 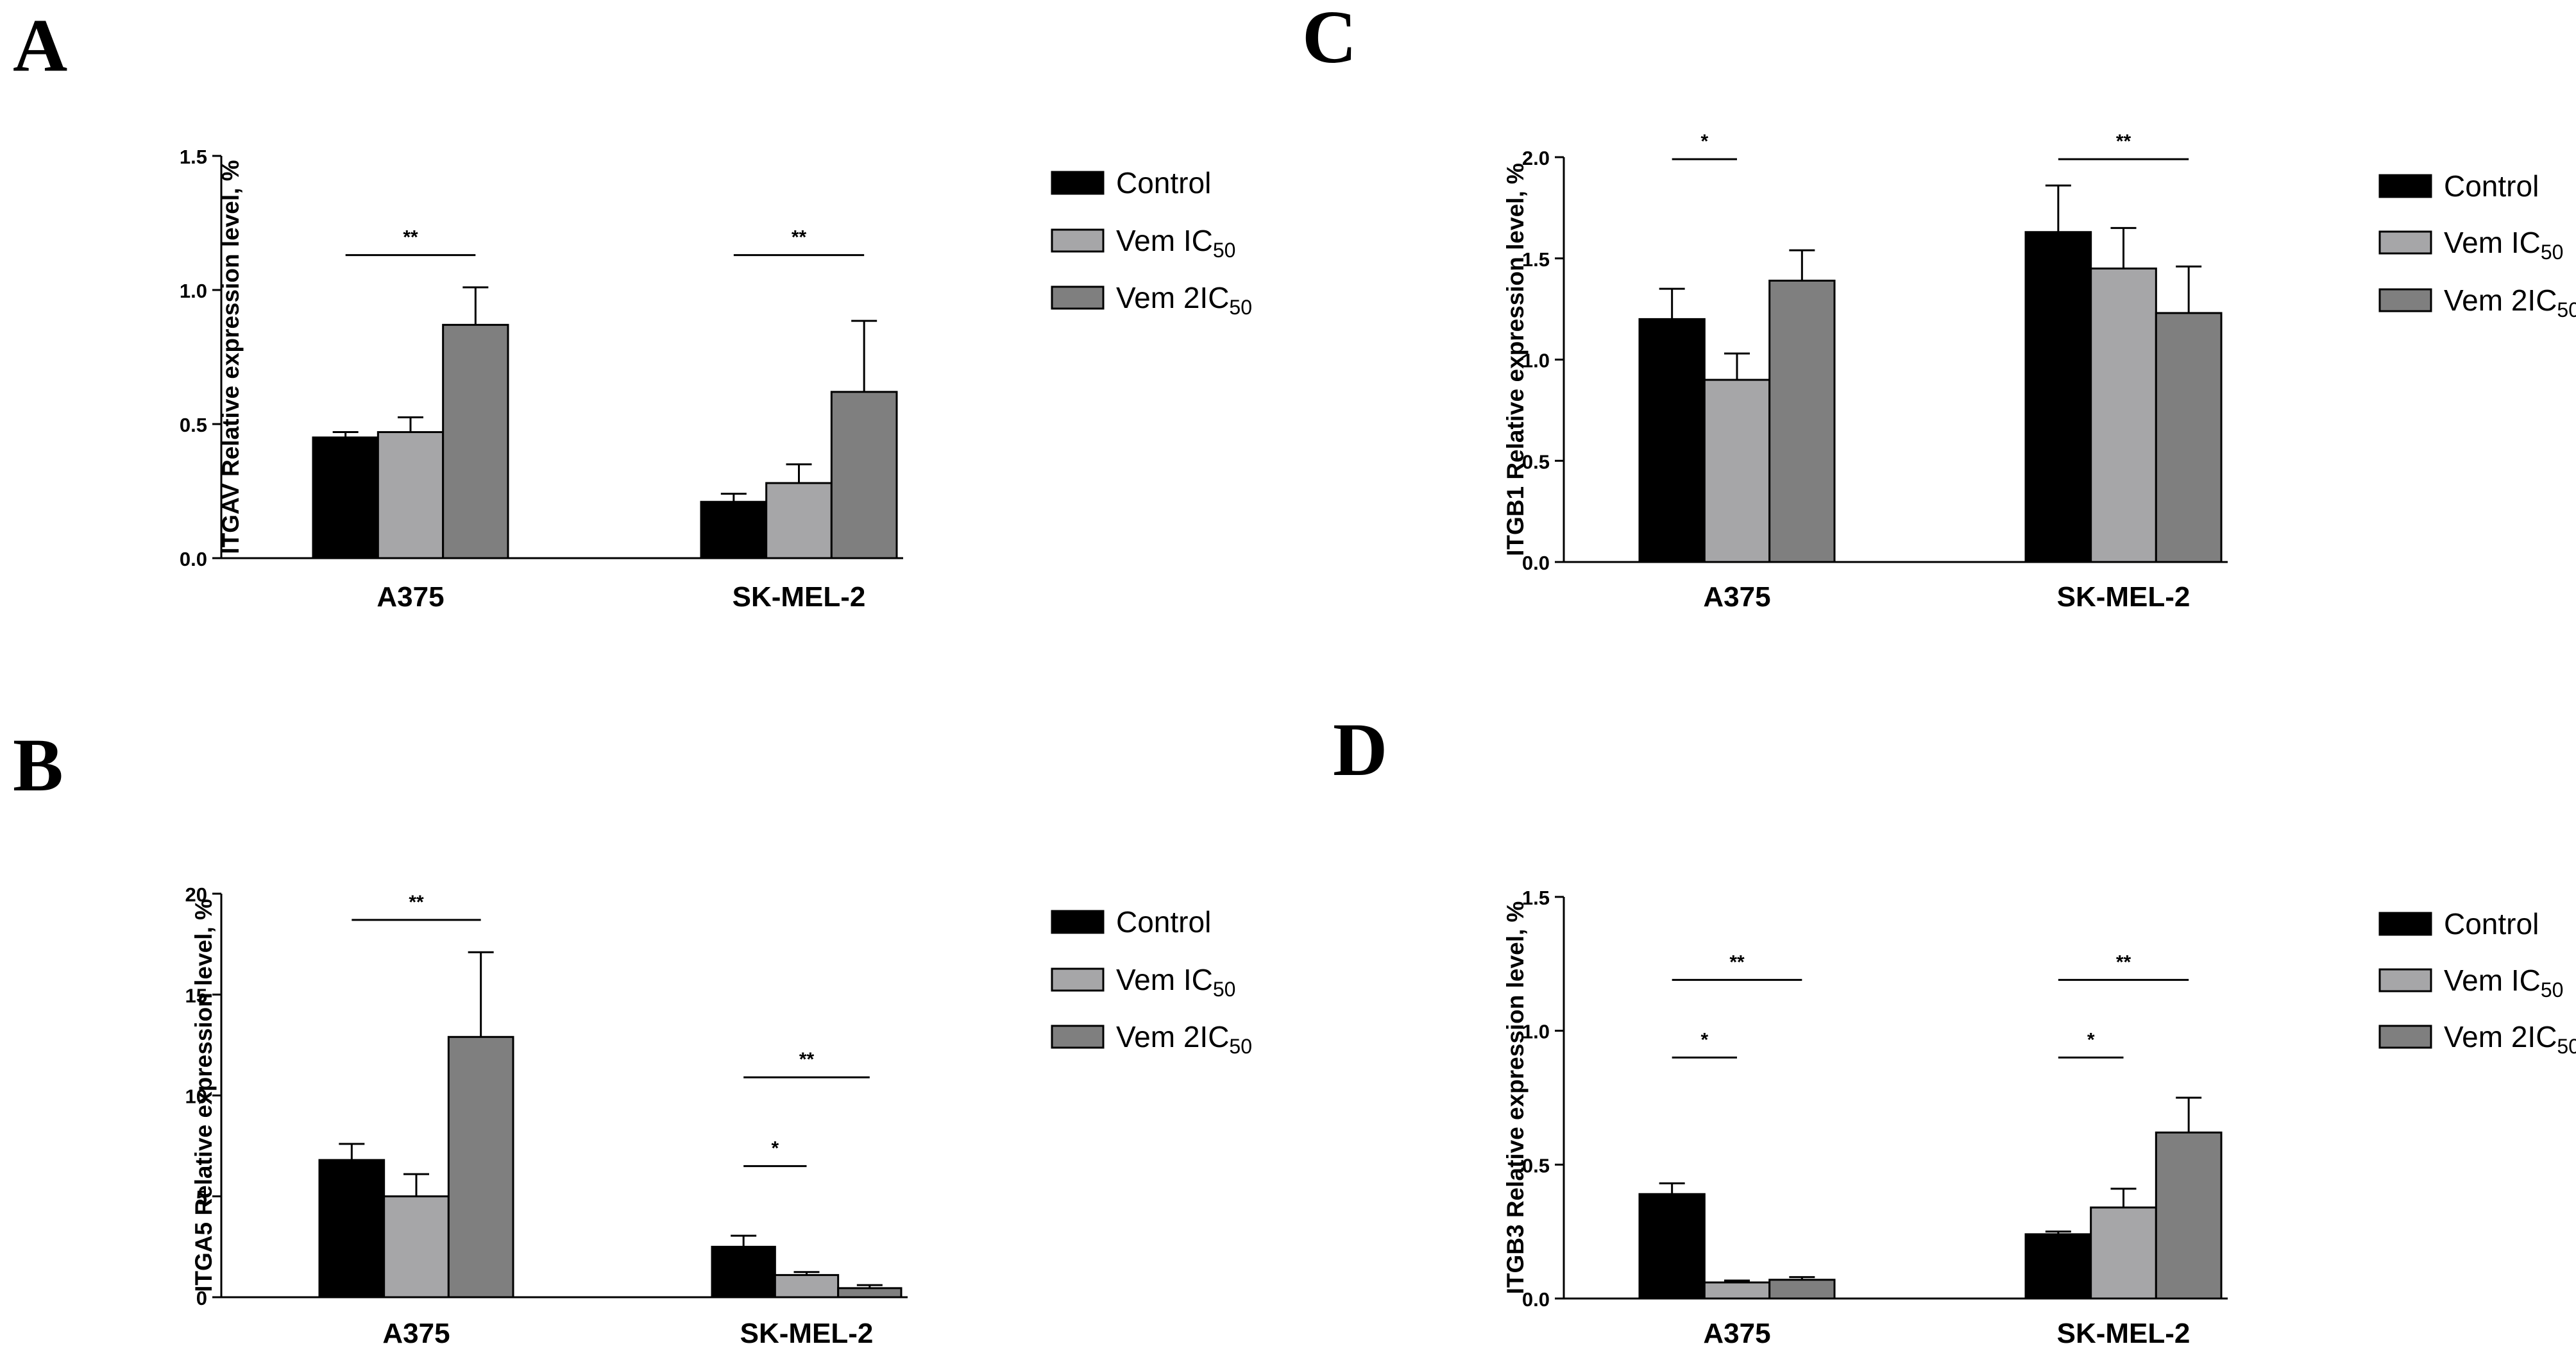 What do you see at coordinates (1515, 359) in the screenshot?
I see `y-axis-title: ITGB1 Relative expression level, %` at bounding box center [1515, 359].